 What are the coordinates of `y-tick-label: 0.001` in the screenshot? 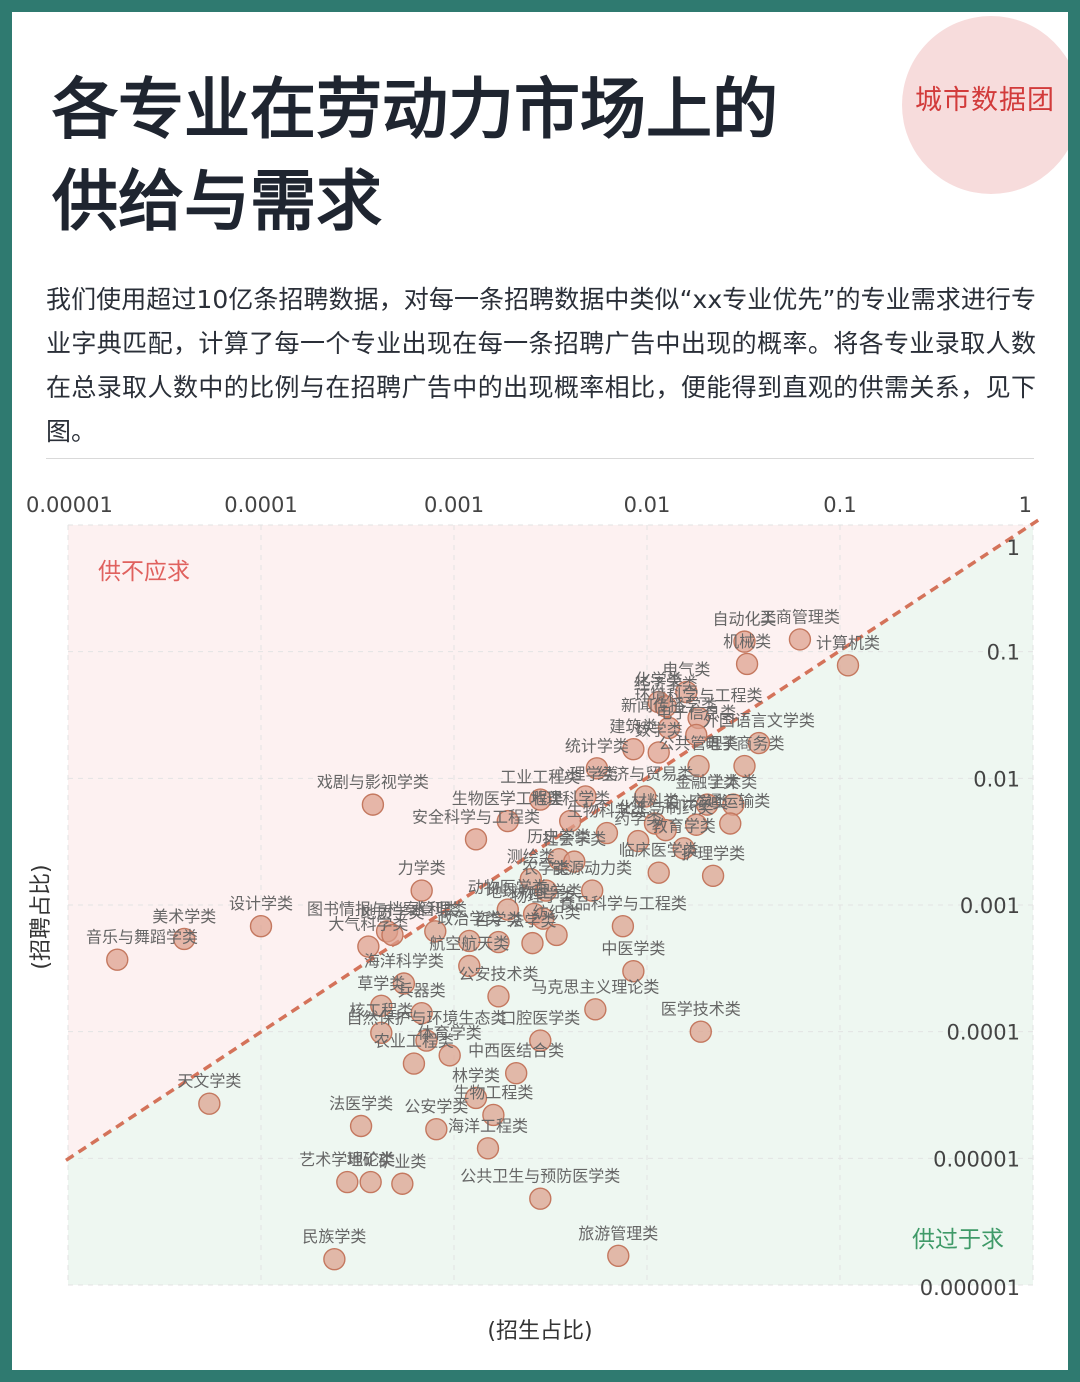 It's located at (990, 906).